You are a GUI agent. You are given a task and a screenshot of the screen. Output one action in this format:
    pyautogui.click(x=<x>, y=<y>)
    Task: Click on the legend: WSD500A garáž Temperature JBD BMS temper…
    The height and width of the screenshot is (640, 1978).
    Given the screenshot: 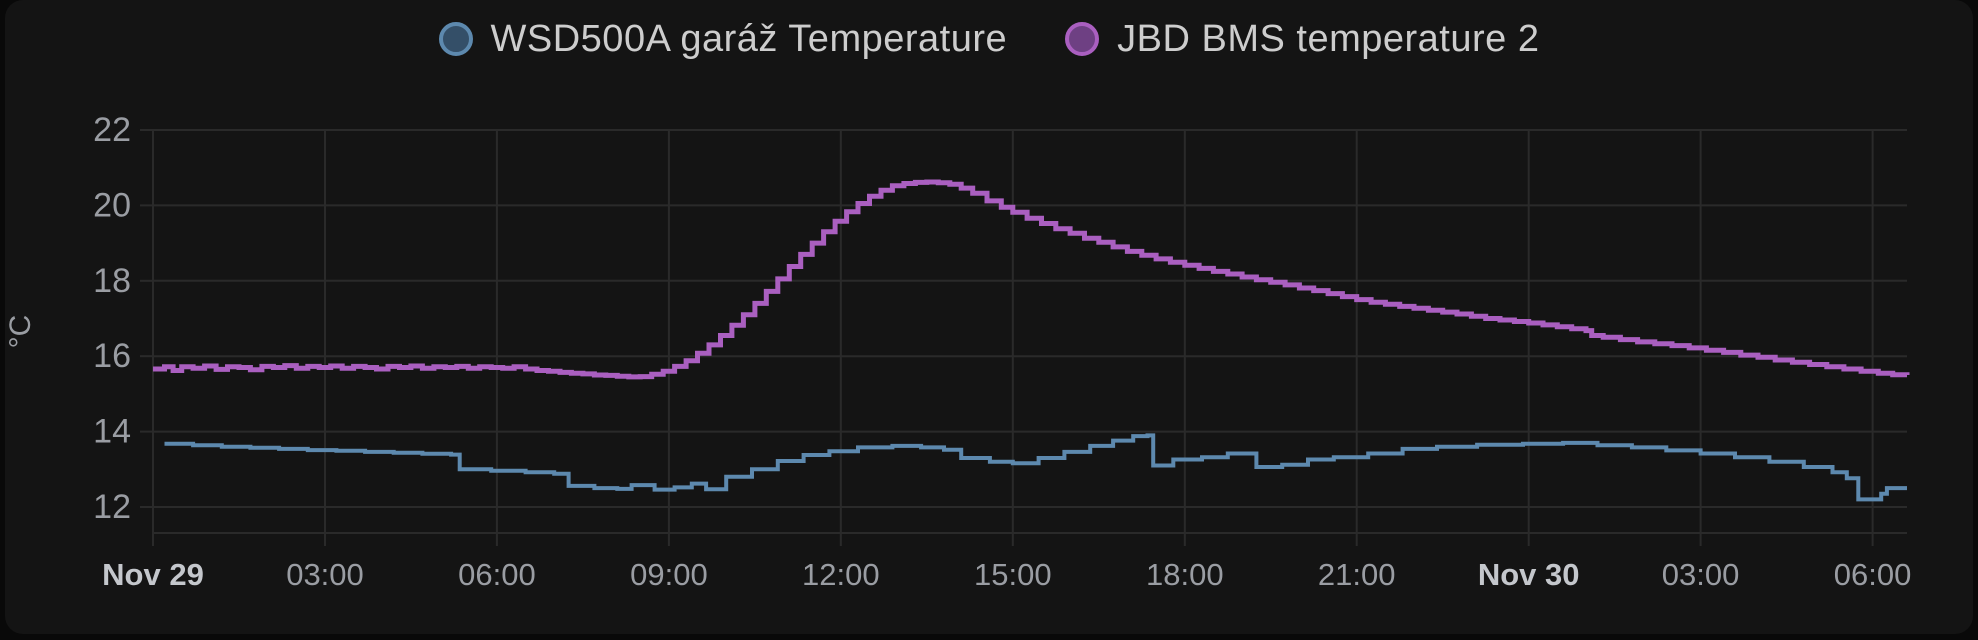 What is the action you would take?
    pyautogui.click(x=989, y=39)
    